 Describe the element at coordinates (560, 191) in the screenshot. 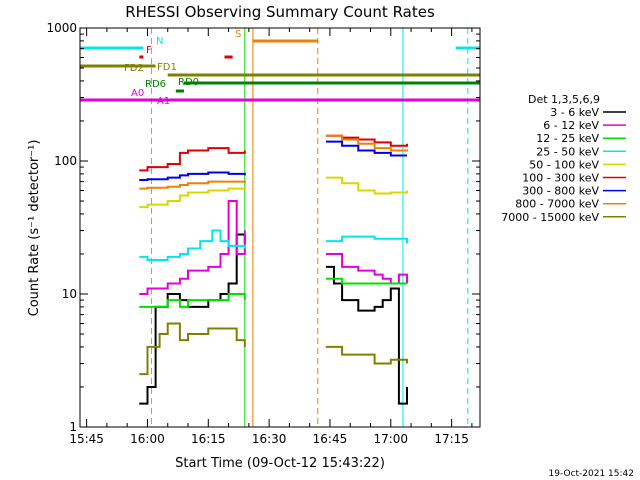

I see `legend-entry-label: 300 - 800 keV` at that location.